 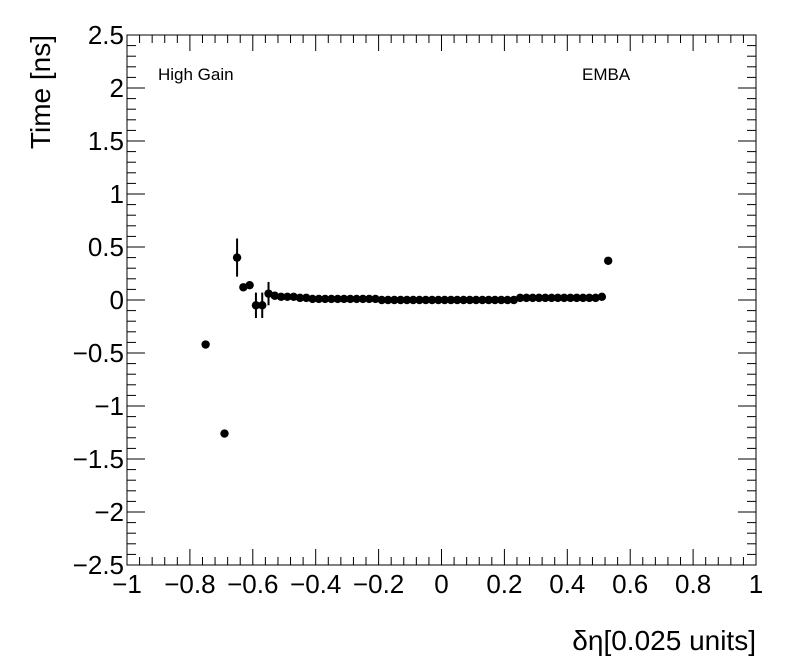 I want to click on x-tick-label: −0.6, so click(x=252, y=584).